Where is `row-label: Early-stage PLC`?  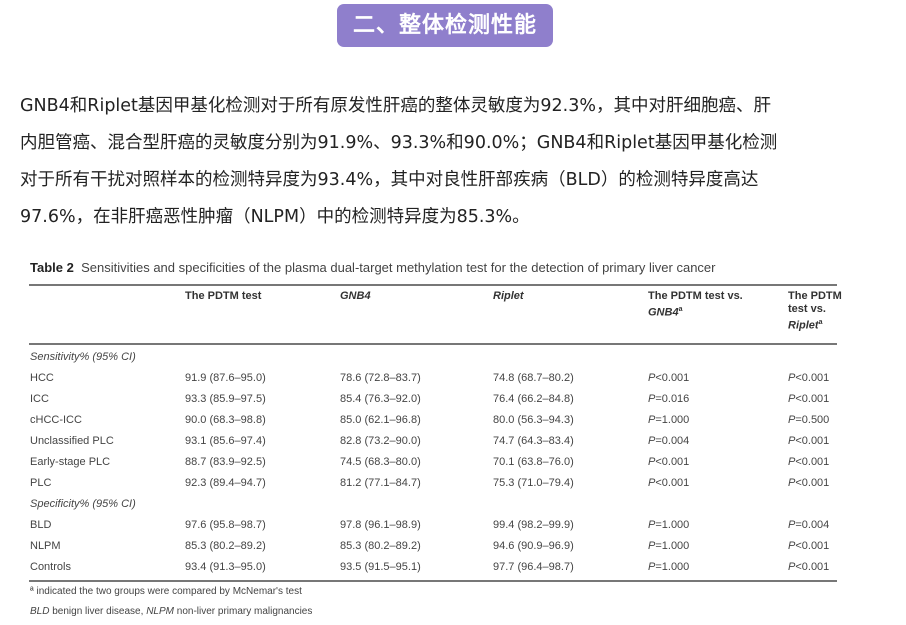 row-label: Early-stage PLC is located at coordinates (70, 462).